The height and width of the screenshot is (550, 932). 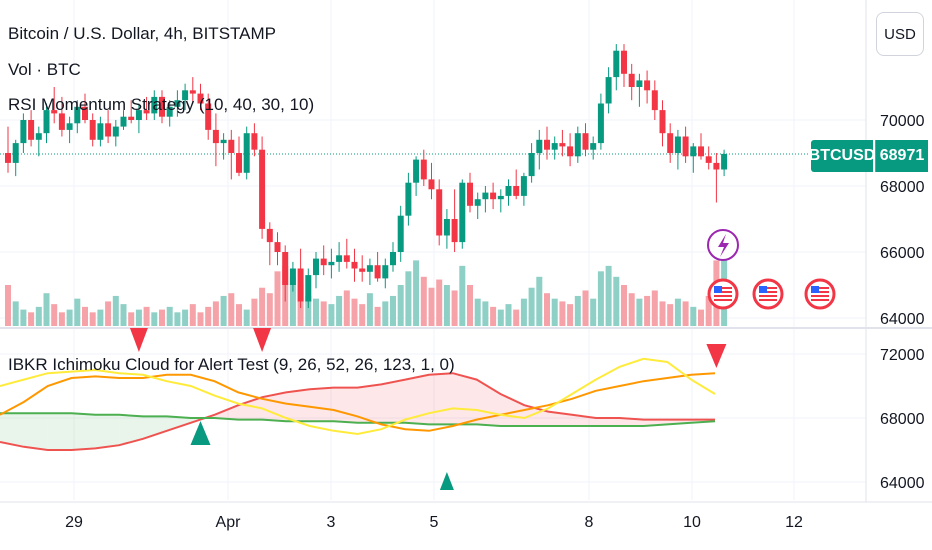 I want to click on ichimoku-cloud, so click(x=357, y=411).